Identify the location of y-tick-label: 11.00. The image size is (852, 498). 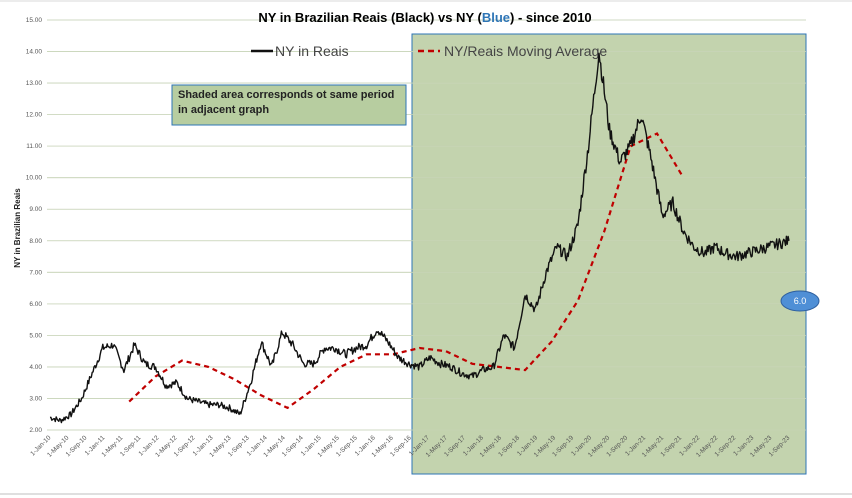
(34, 146).